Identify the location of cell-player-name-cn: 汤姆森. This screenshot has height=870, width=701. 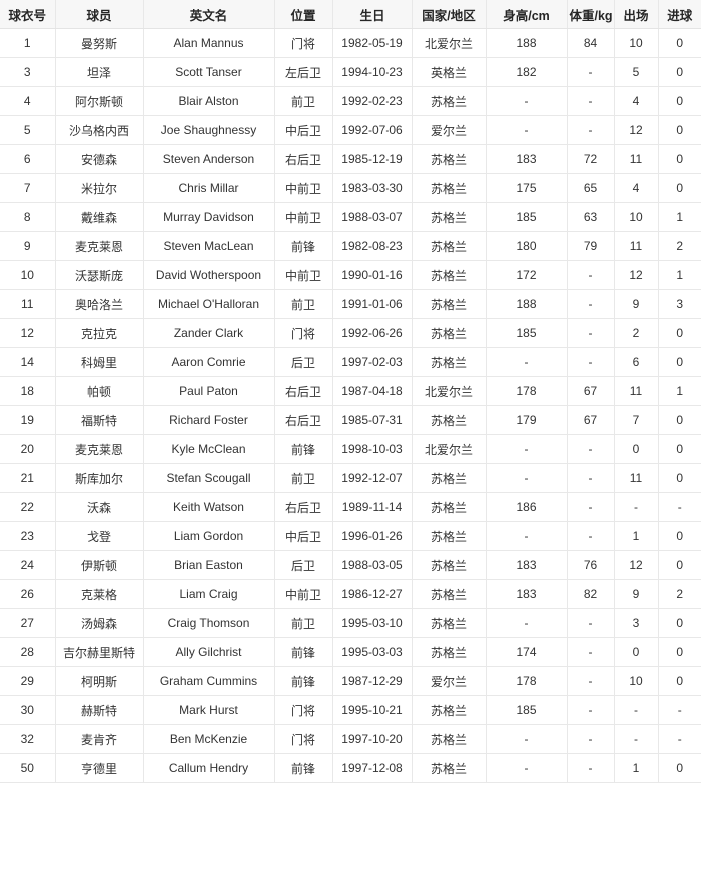
(99, 623).